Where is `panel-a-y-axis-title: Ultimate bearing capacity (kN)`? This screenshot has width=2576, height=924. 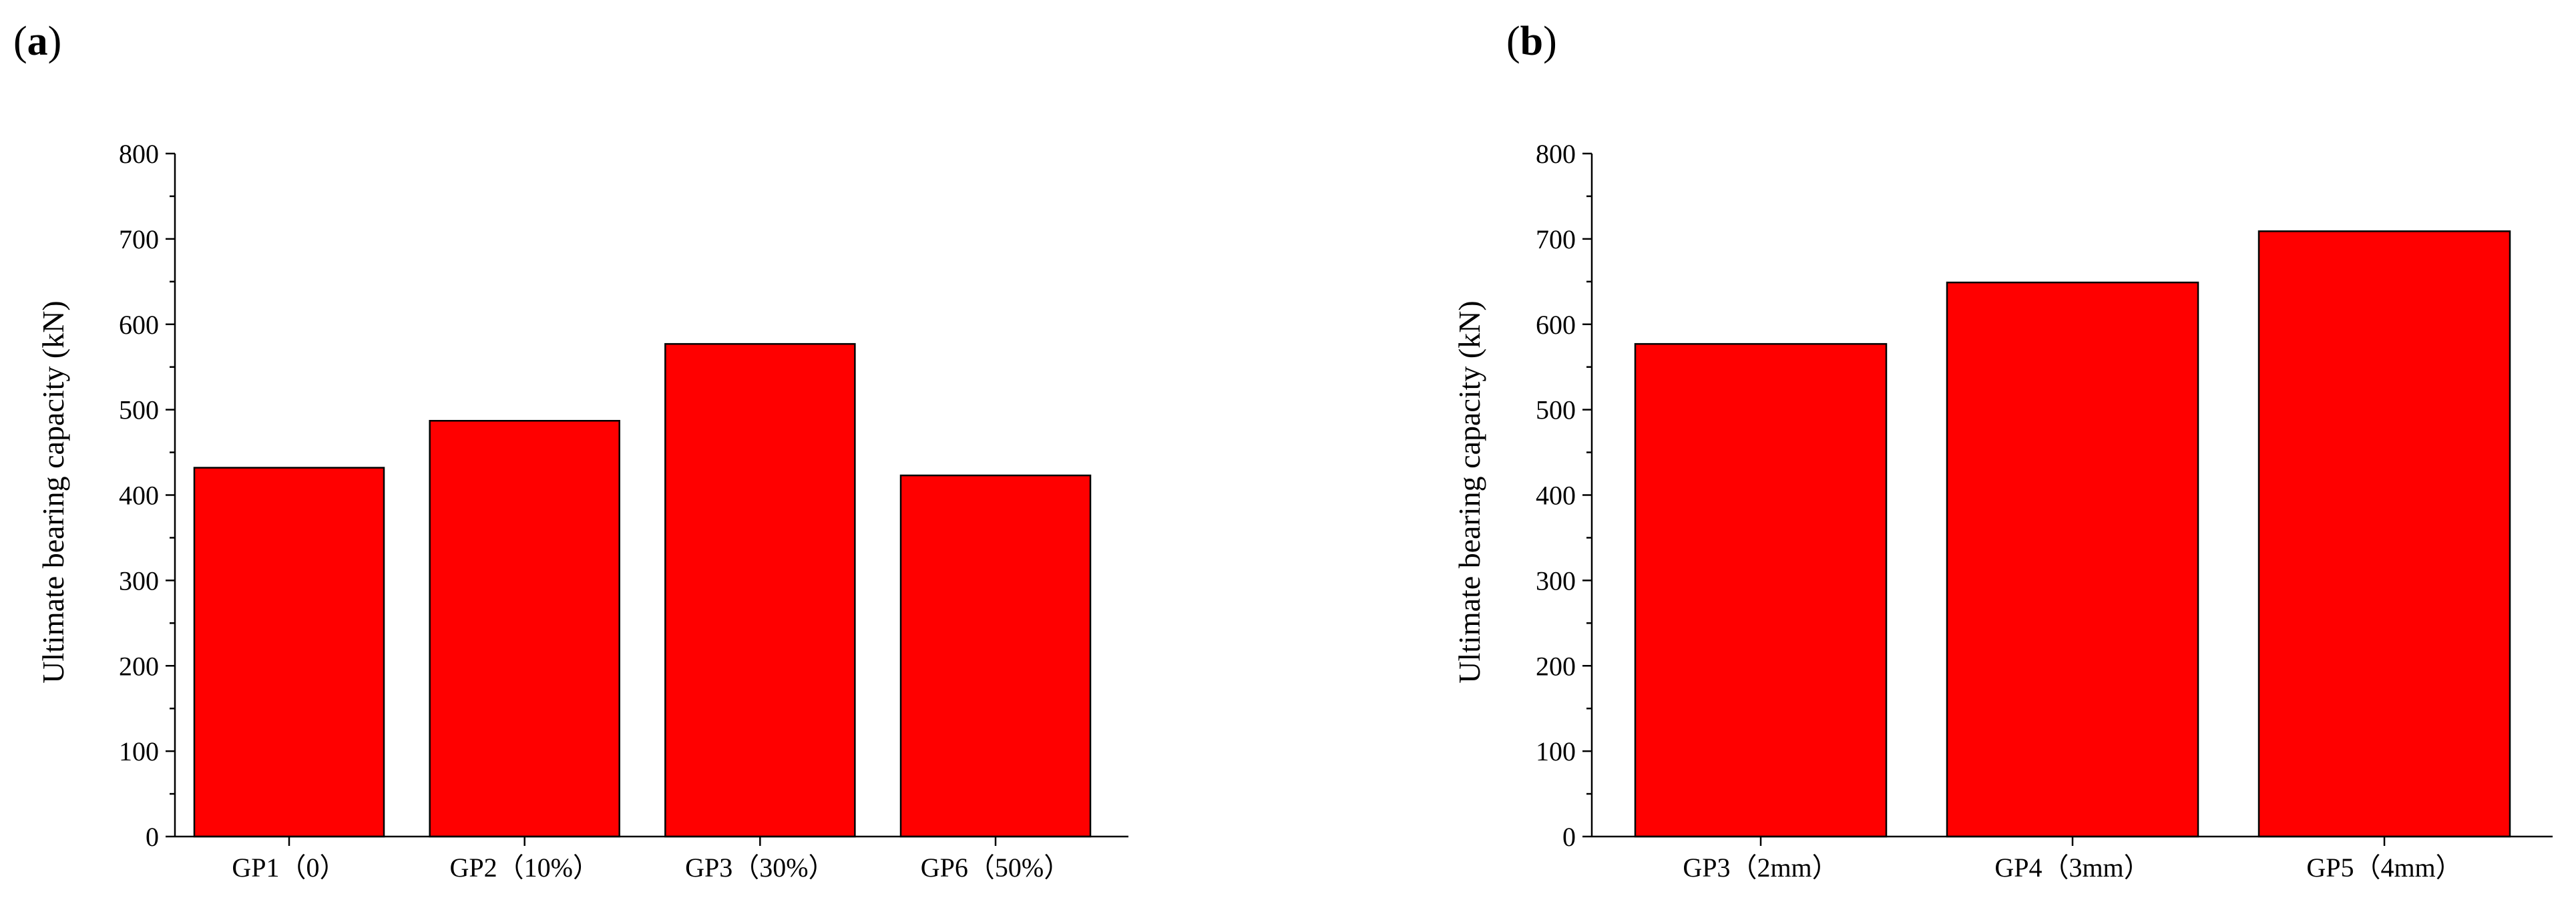 panel-a-y-axis-title: Ultimate bearing capacity (kN) is located at coordinates (53, 491).